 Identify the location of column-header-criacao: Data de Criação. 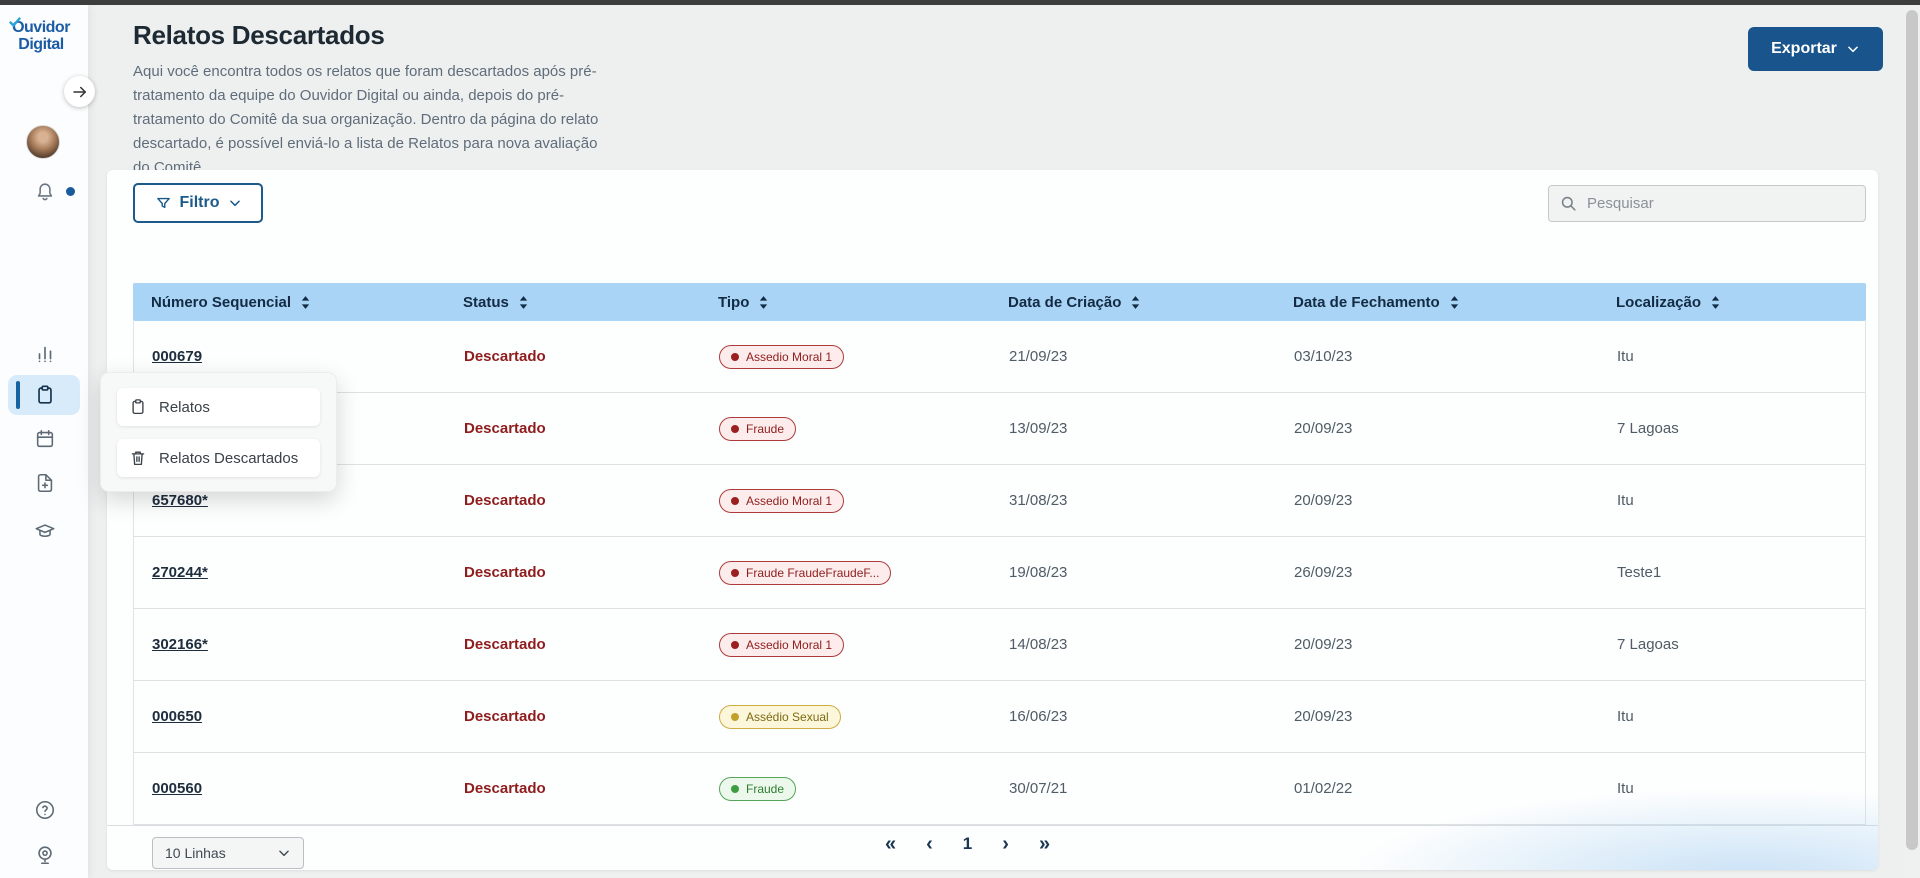
(1132, 302).